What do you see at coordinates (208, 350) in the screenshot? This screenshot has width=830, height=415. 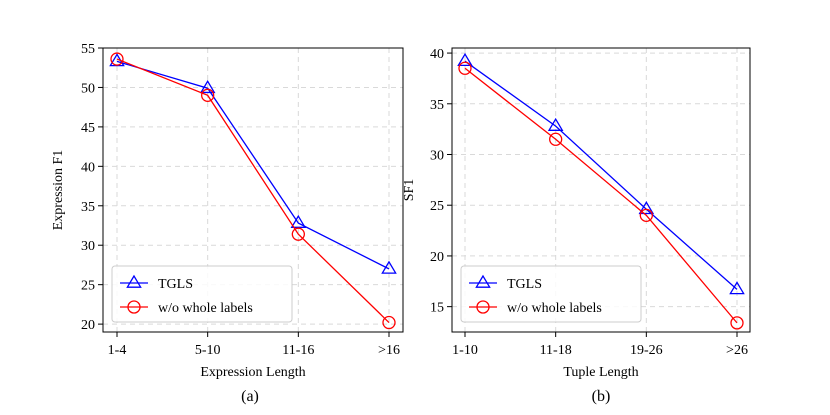 I see `x-tick-label: 5-10` at bounding box center [208, 350].